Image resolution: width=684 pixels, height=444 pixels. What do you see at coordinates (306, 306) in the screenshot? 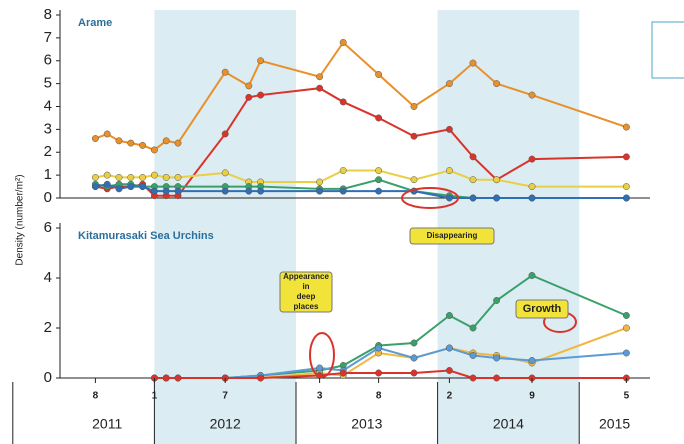
I see `annotation-line: places` at bounding box center [306, 306].